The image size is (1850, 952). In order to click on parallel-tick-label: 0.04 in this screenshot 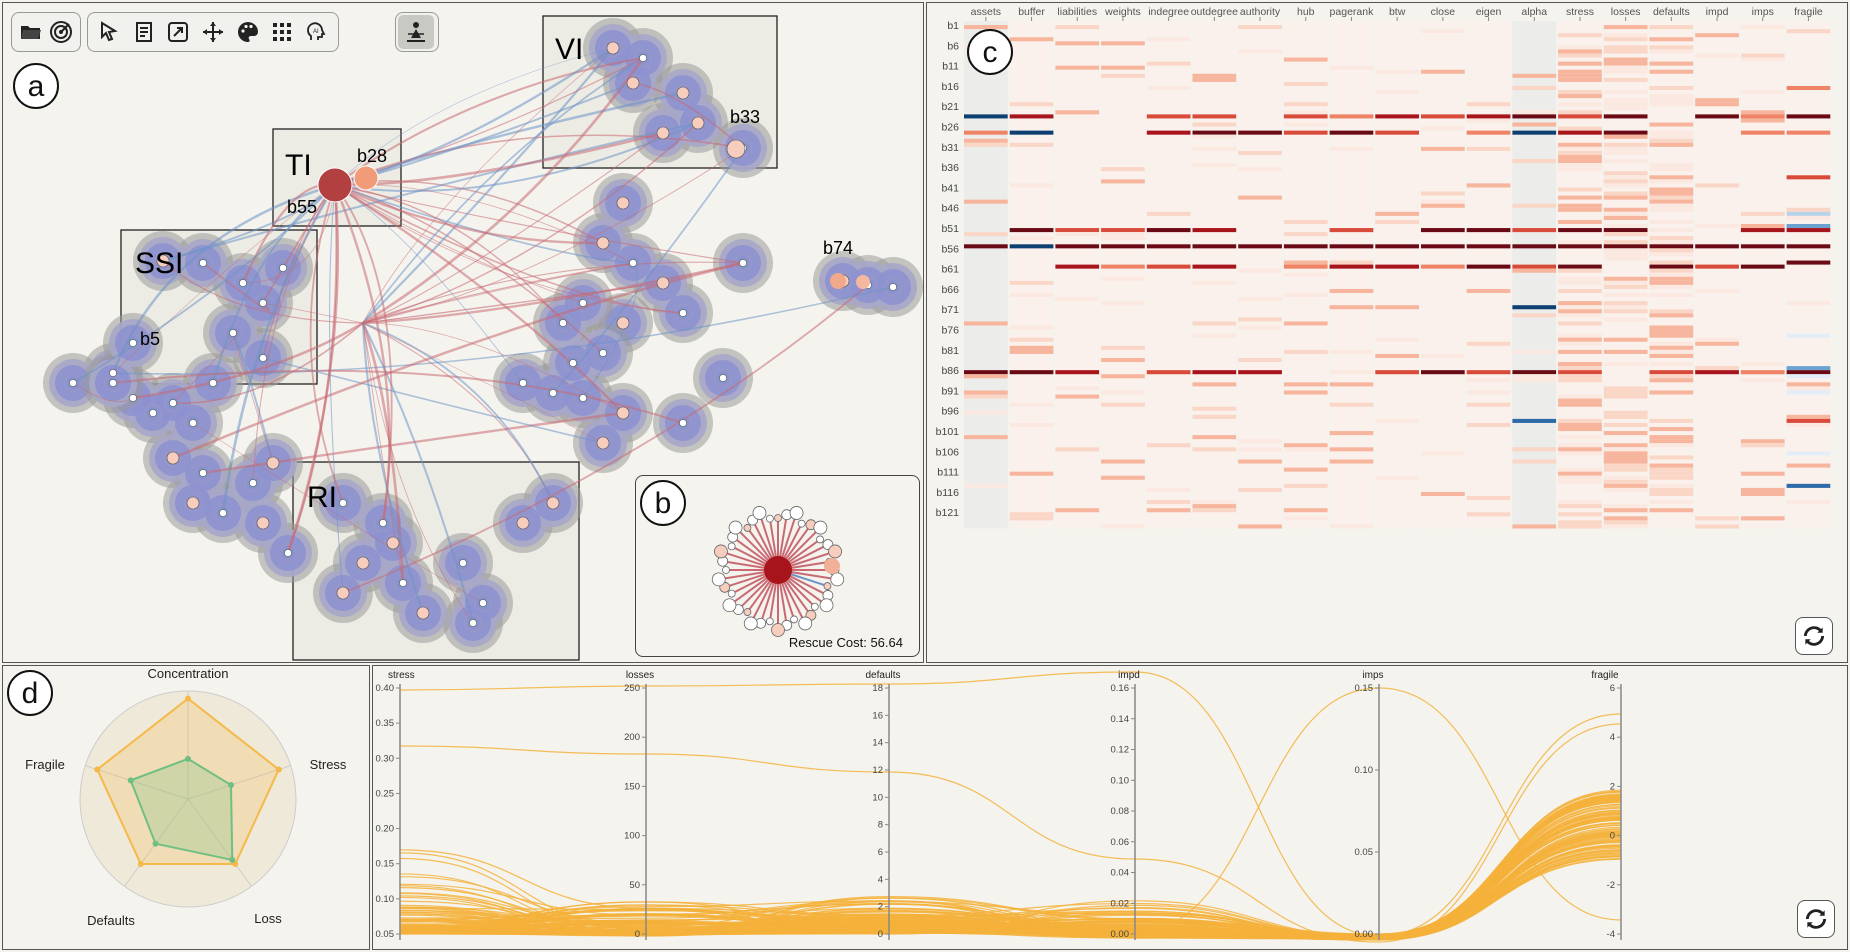, I will do `click(1120, 873)`.